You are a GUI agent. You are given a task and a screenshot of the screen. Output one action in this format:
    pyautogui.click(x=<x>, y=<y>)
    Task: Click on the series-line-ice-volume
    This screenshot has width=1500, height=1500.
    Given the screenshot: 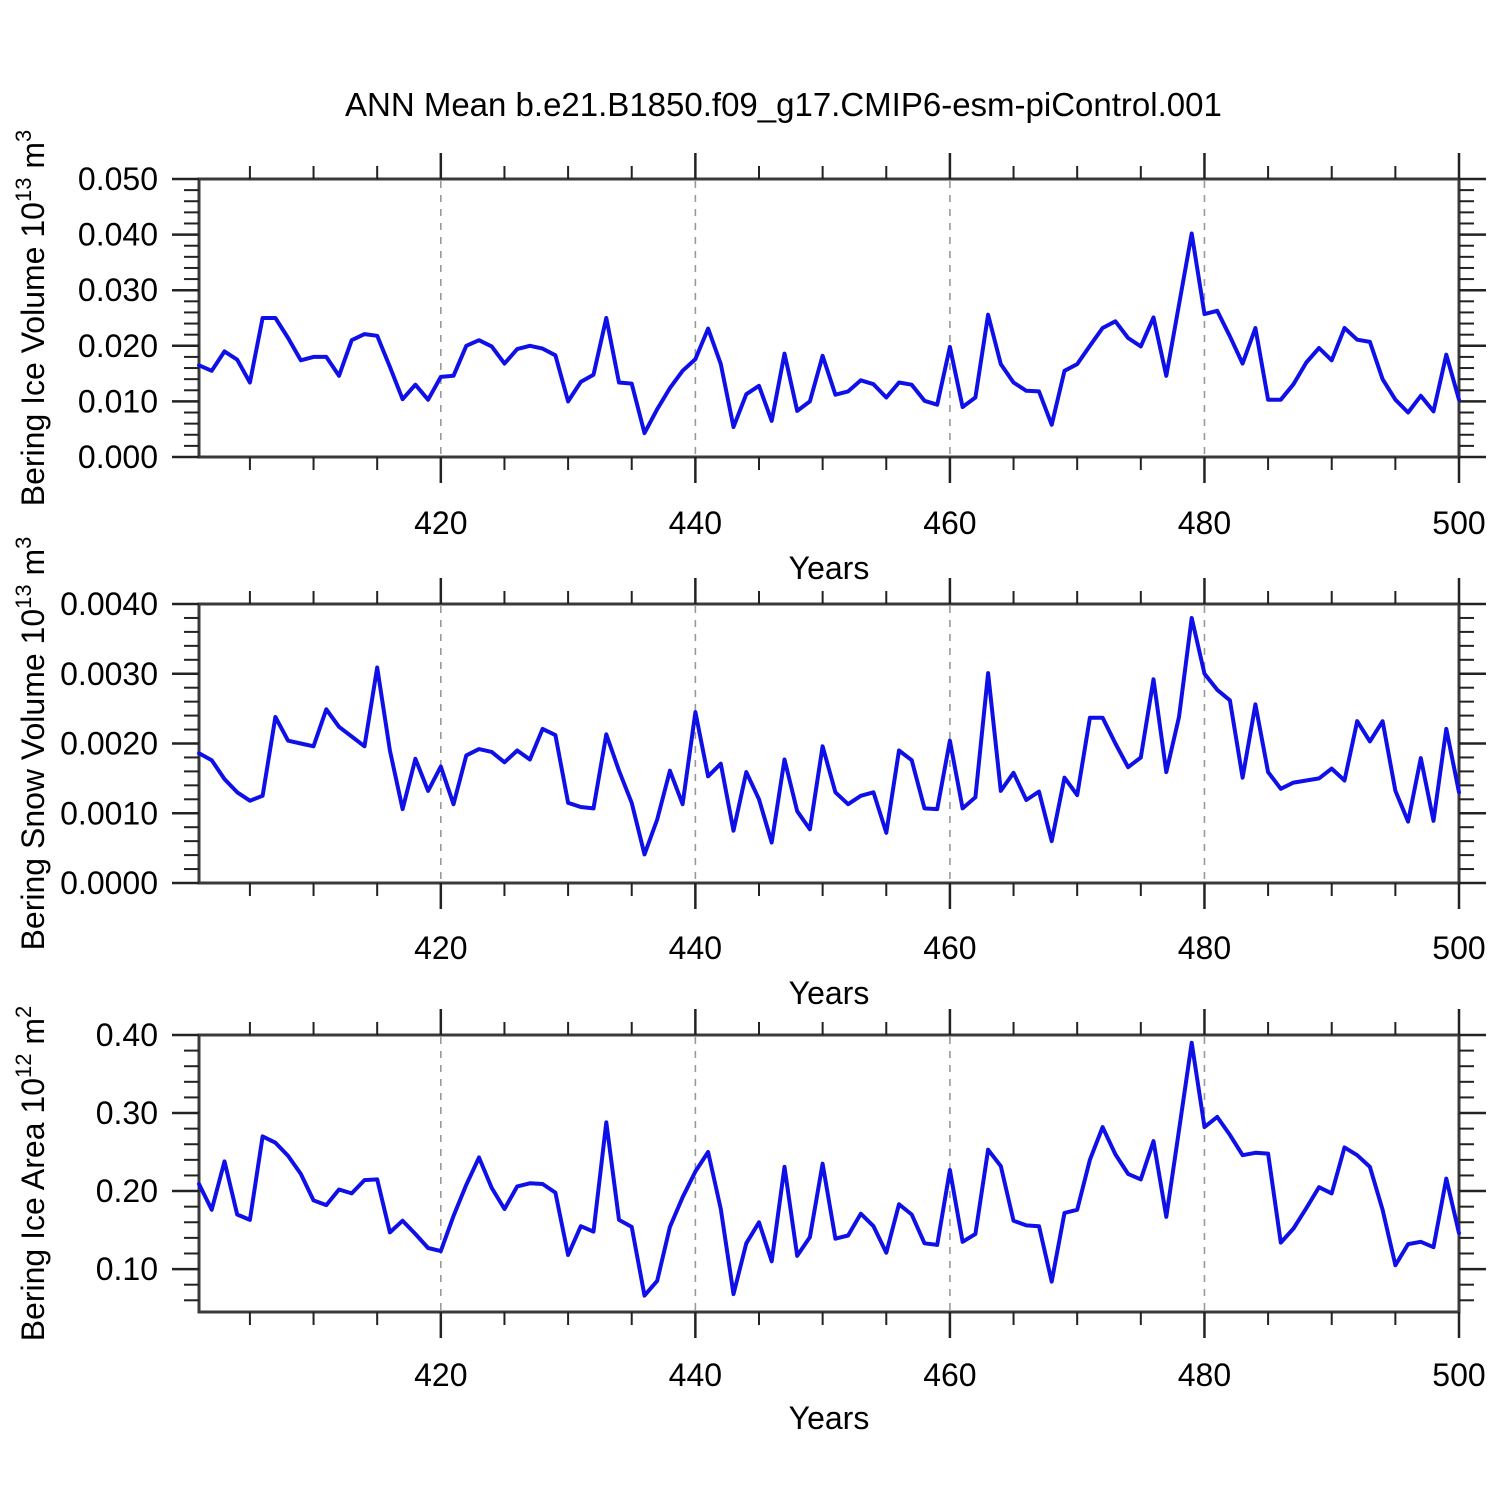 What is the action you would take?
    pyautogui.click(x=829, y=333)
    